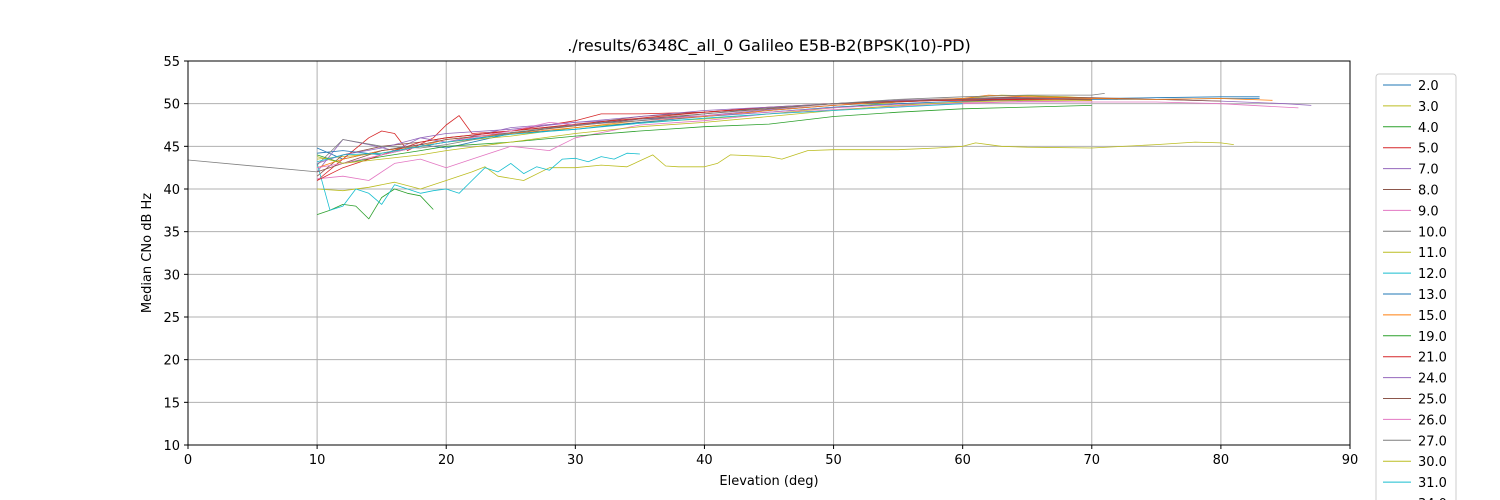 The image size is (1500, 500). Describe the element at coordinates (1432, 295) in the screenshot. I see `legend-label: 13.0` at that location.